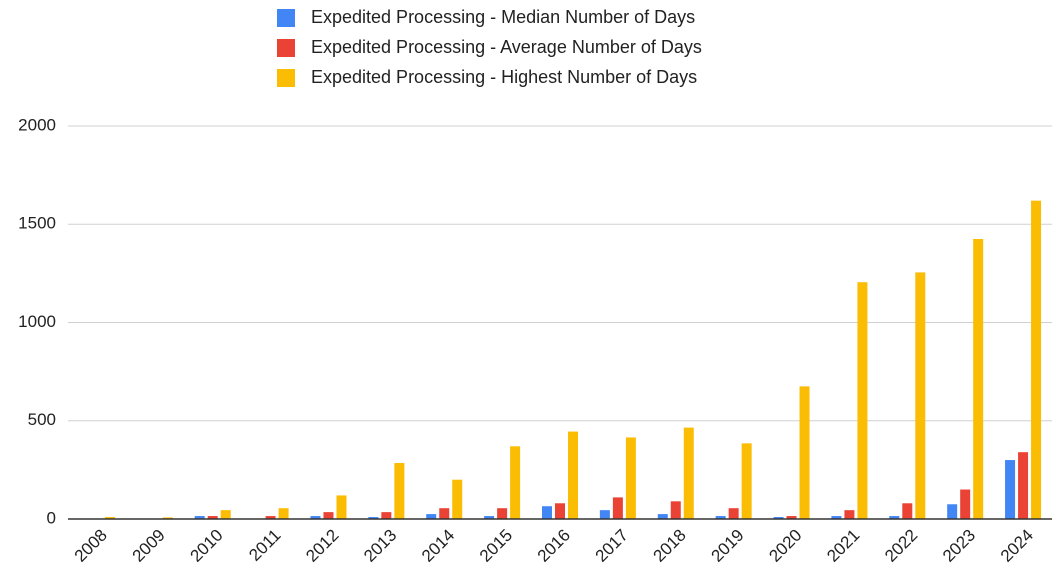 This screenshot has height=583, width=1053. I want to click on x-tick-label: 2010, so click(207, 546).